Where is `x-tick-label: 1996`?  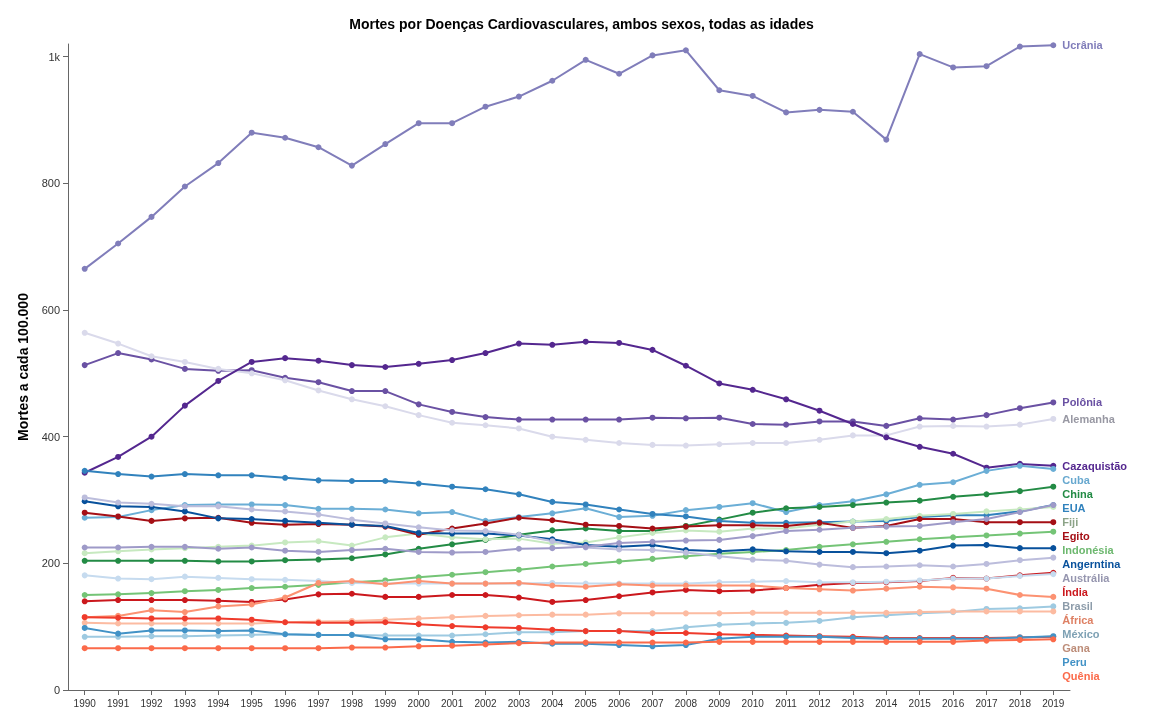
x-tick-label: 1996 is located at coordinates (285, 703).